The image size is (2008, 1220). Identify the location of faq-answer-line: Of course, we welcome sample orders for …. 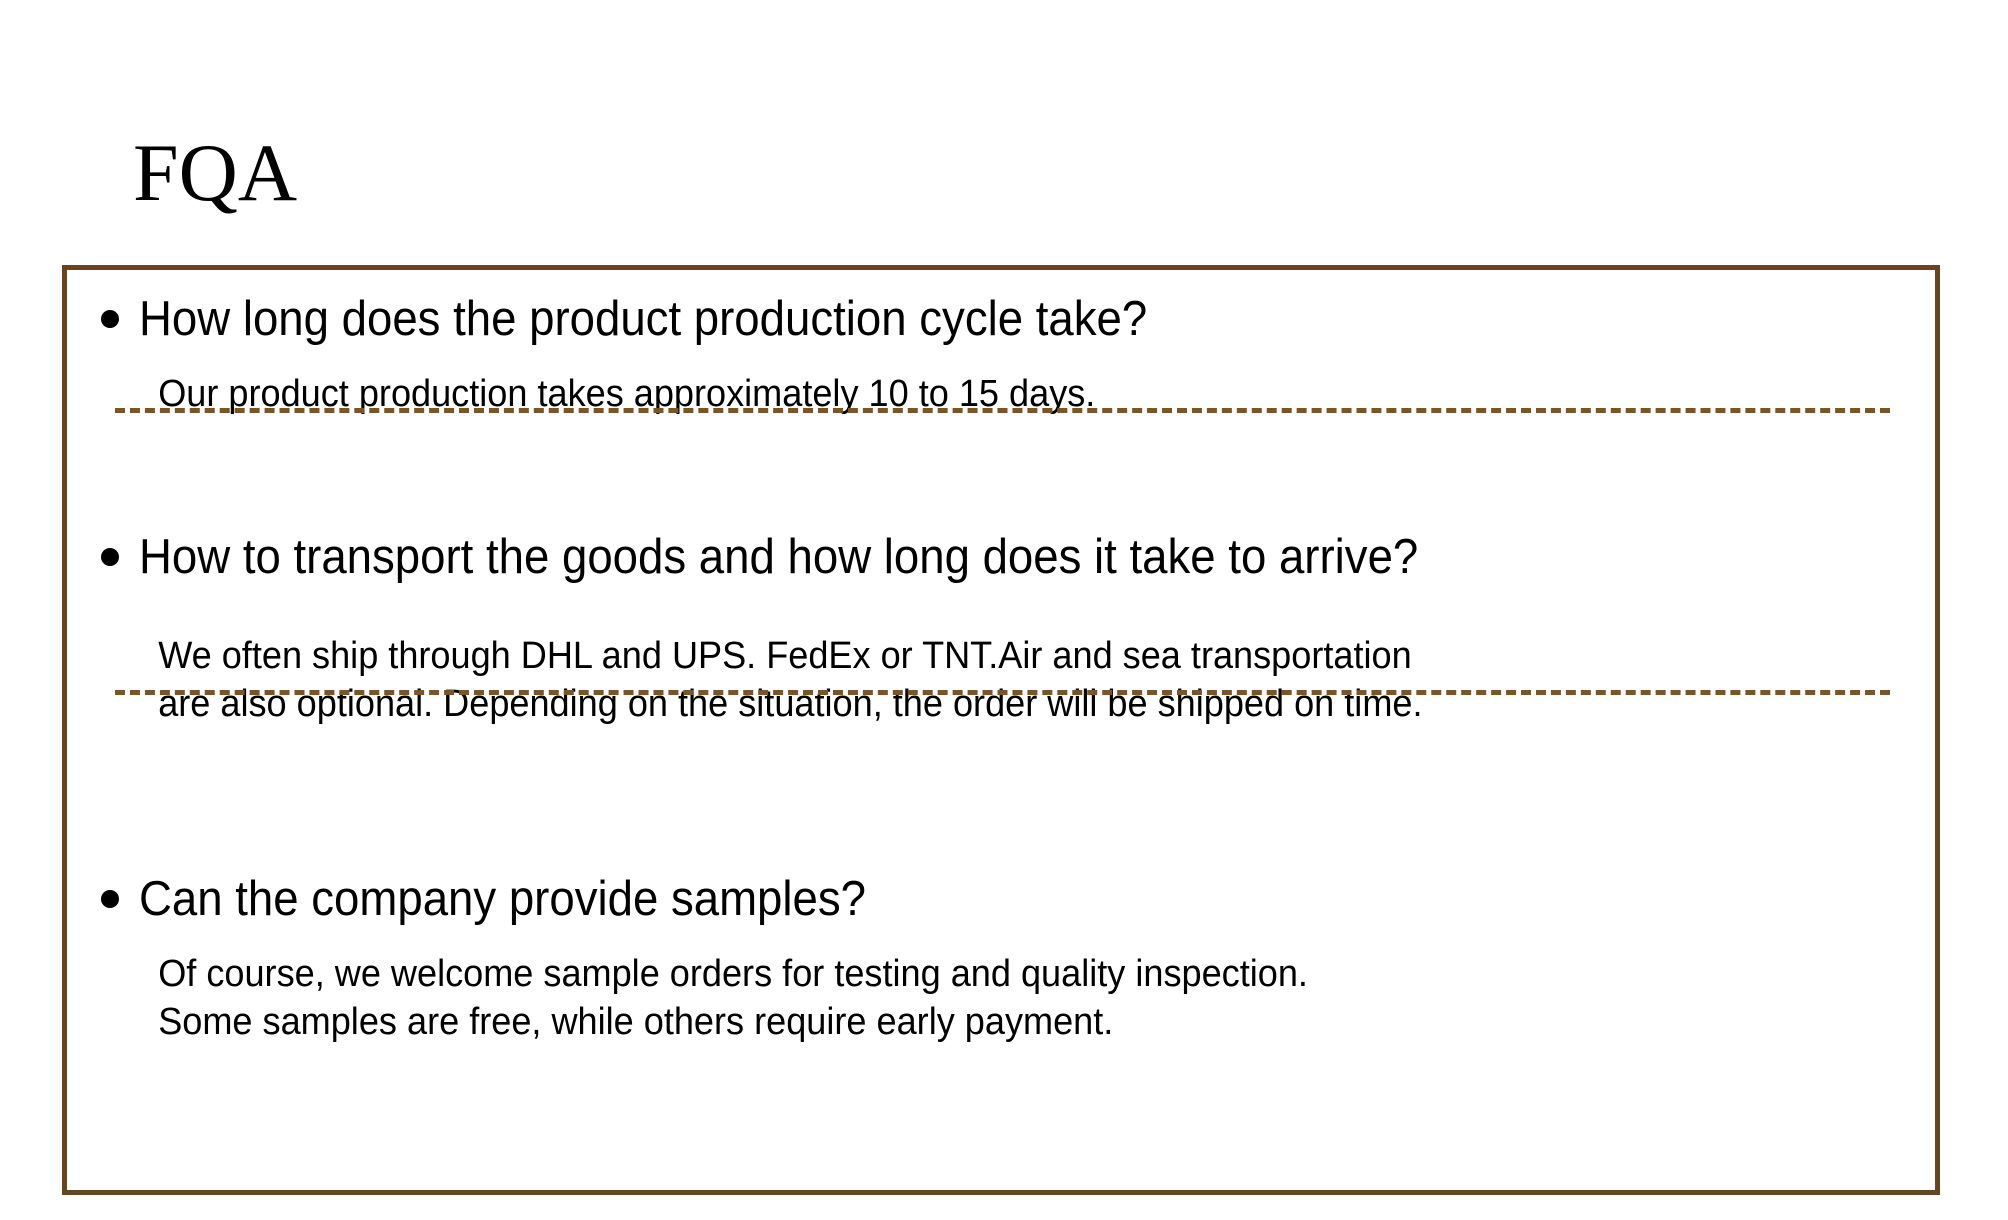
(733, 974).